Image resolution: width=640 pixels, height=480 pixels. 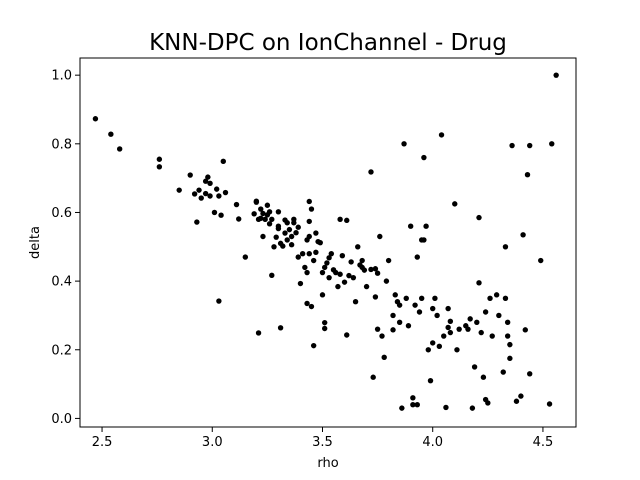 What do you see at coordinates (322, 442) in the screenshot?
I see `x-tick-label: 3.5` at bounding box center [322, 442].